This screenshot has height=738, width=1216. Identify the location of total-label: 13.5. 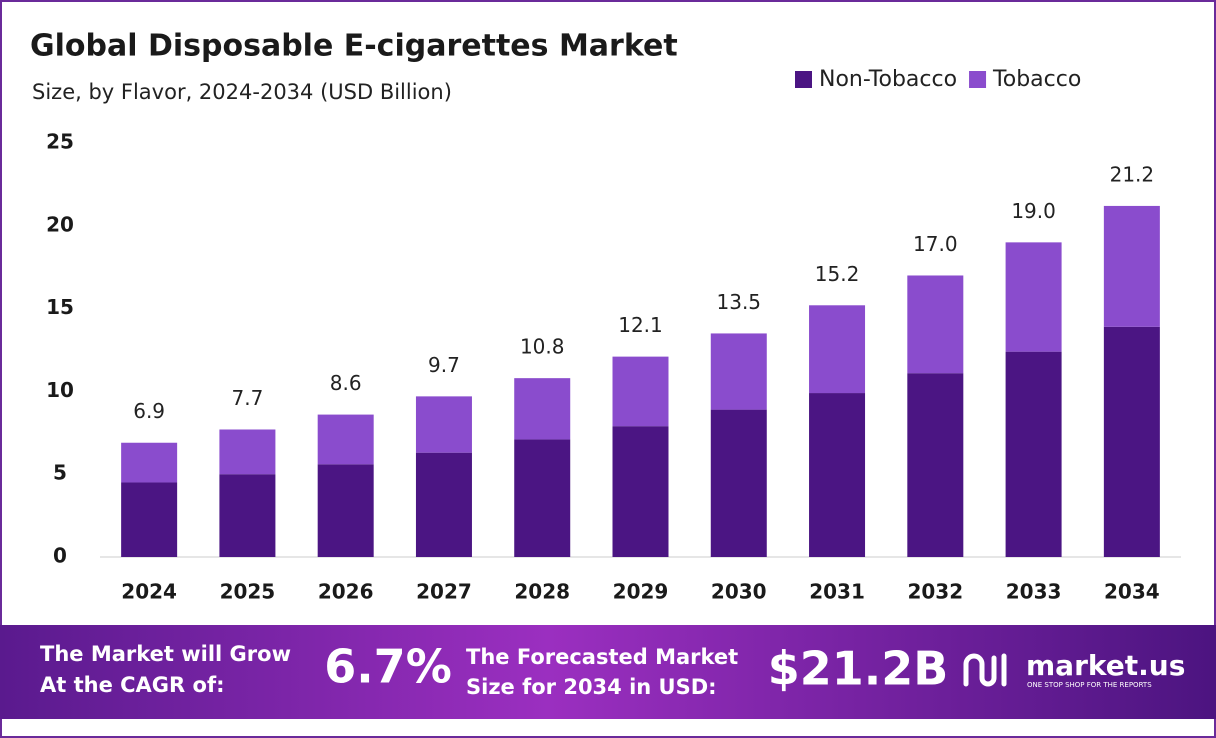
(739, 302).